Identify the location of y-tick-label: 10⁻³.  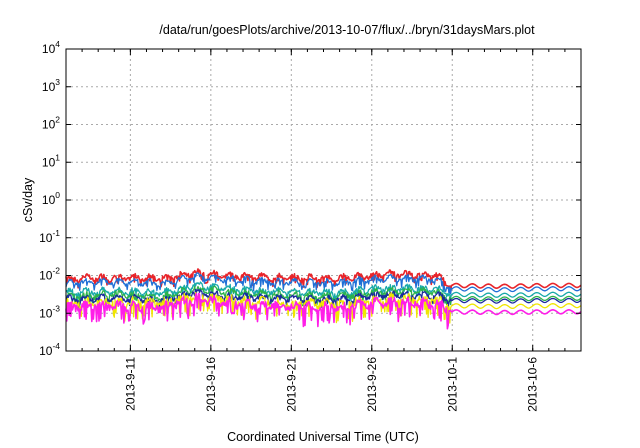
(49, 311).